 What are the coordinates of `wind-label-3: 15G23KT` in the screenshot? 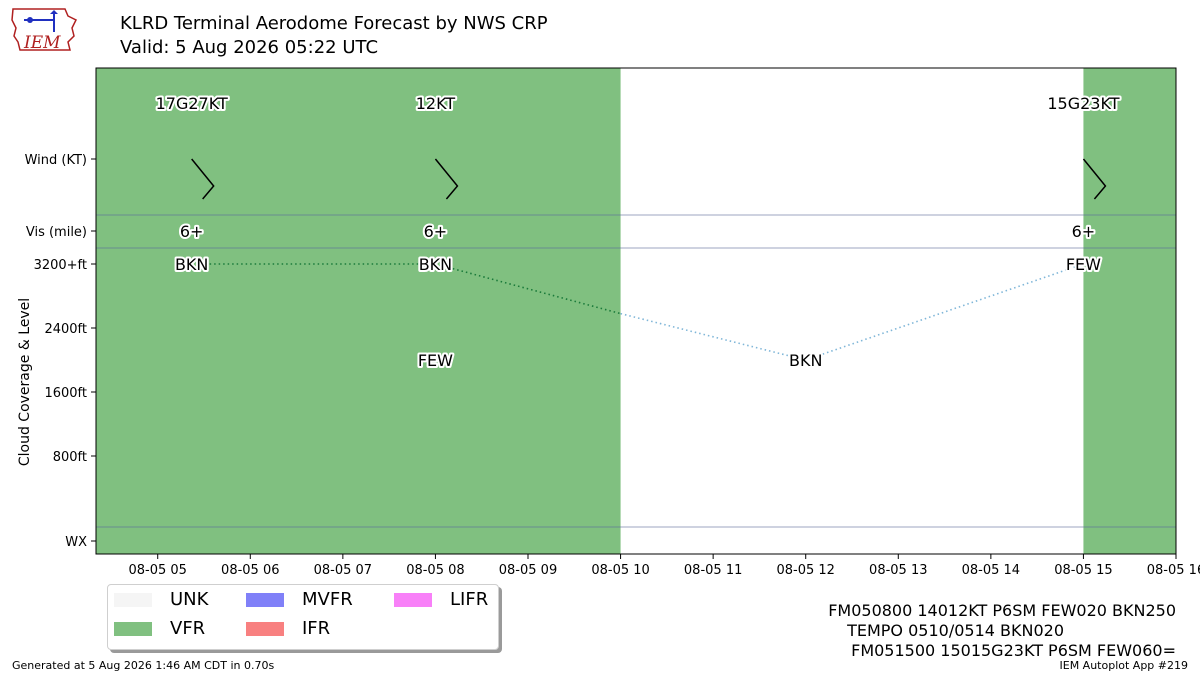 It's located at (1083, 103).